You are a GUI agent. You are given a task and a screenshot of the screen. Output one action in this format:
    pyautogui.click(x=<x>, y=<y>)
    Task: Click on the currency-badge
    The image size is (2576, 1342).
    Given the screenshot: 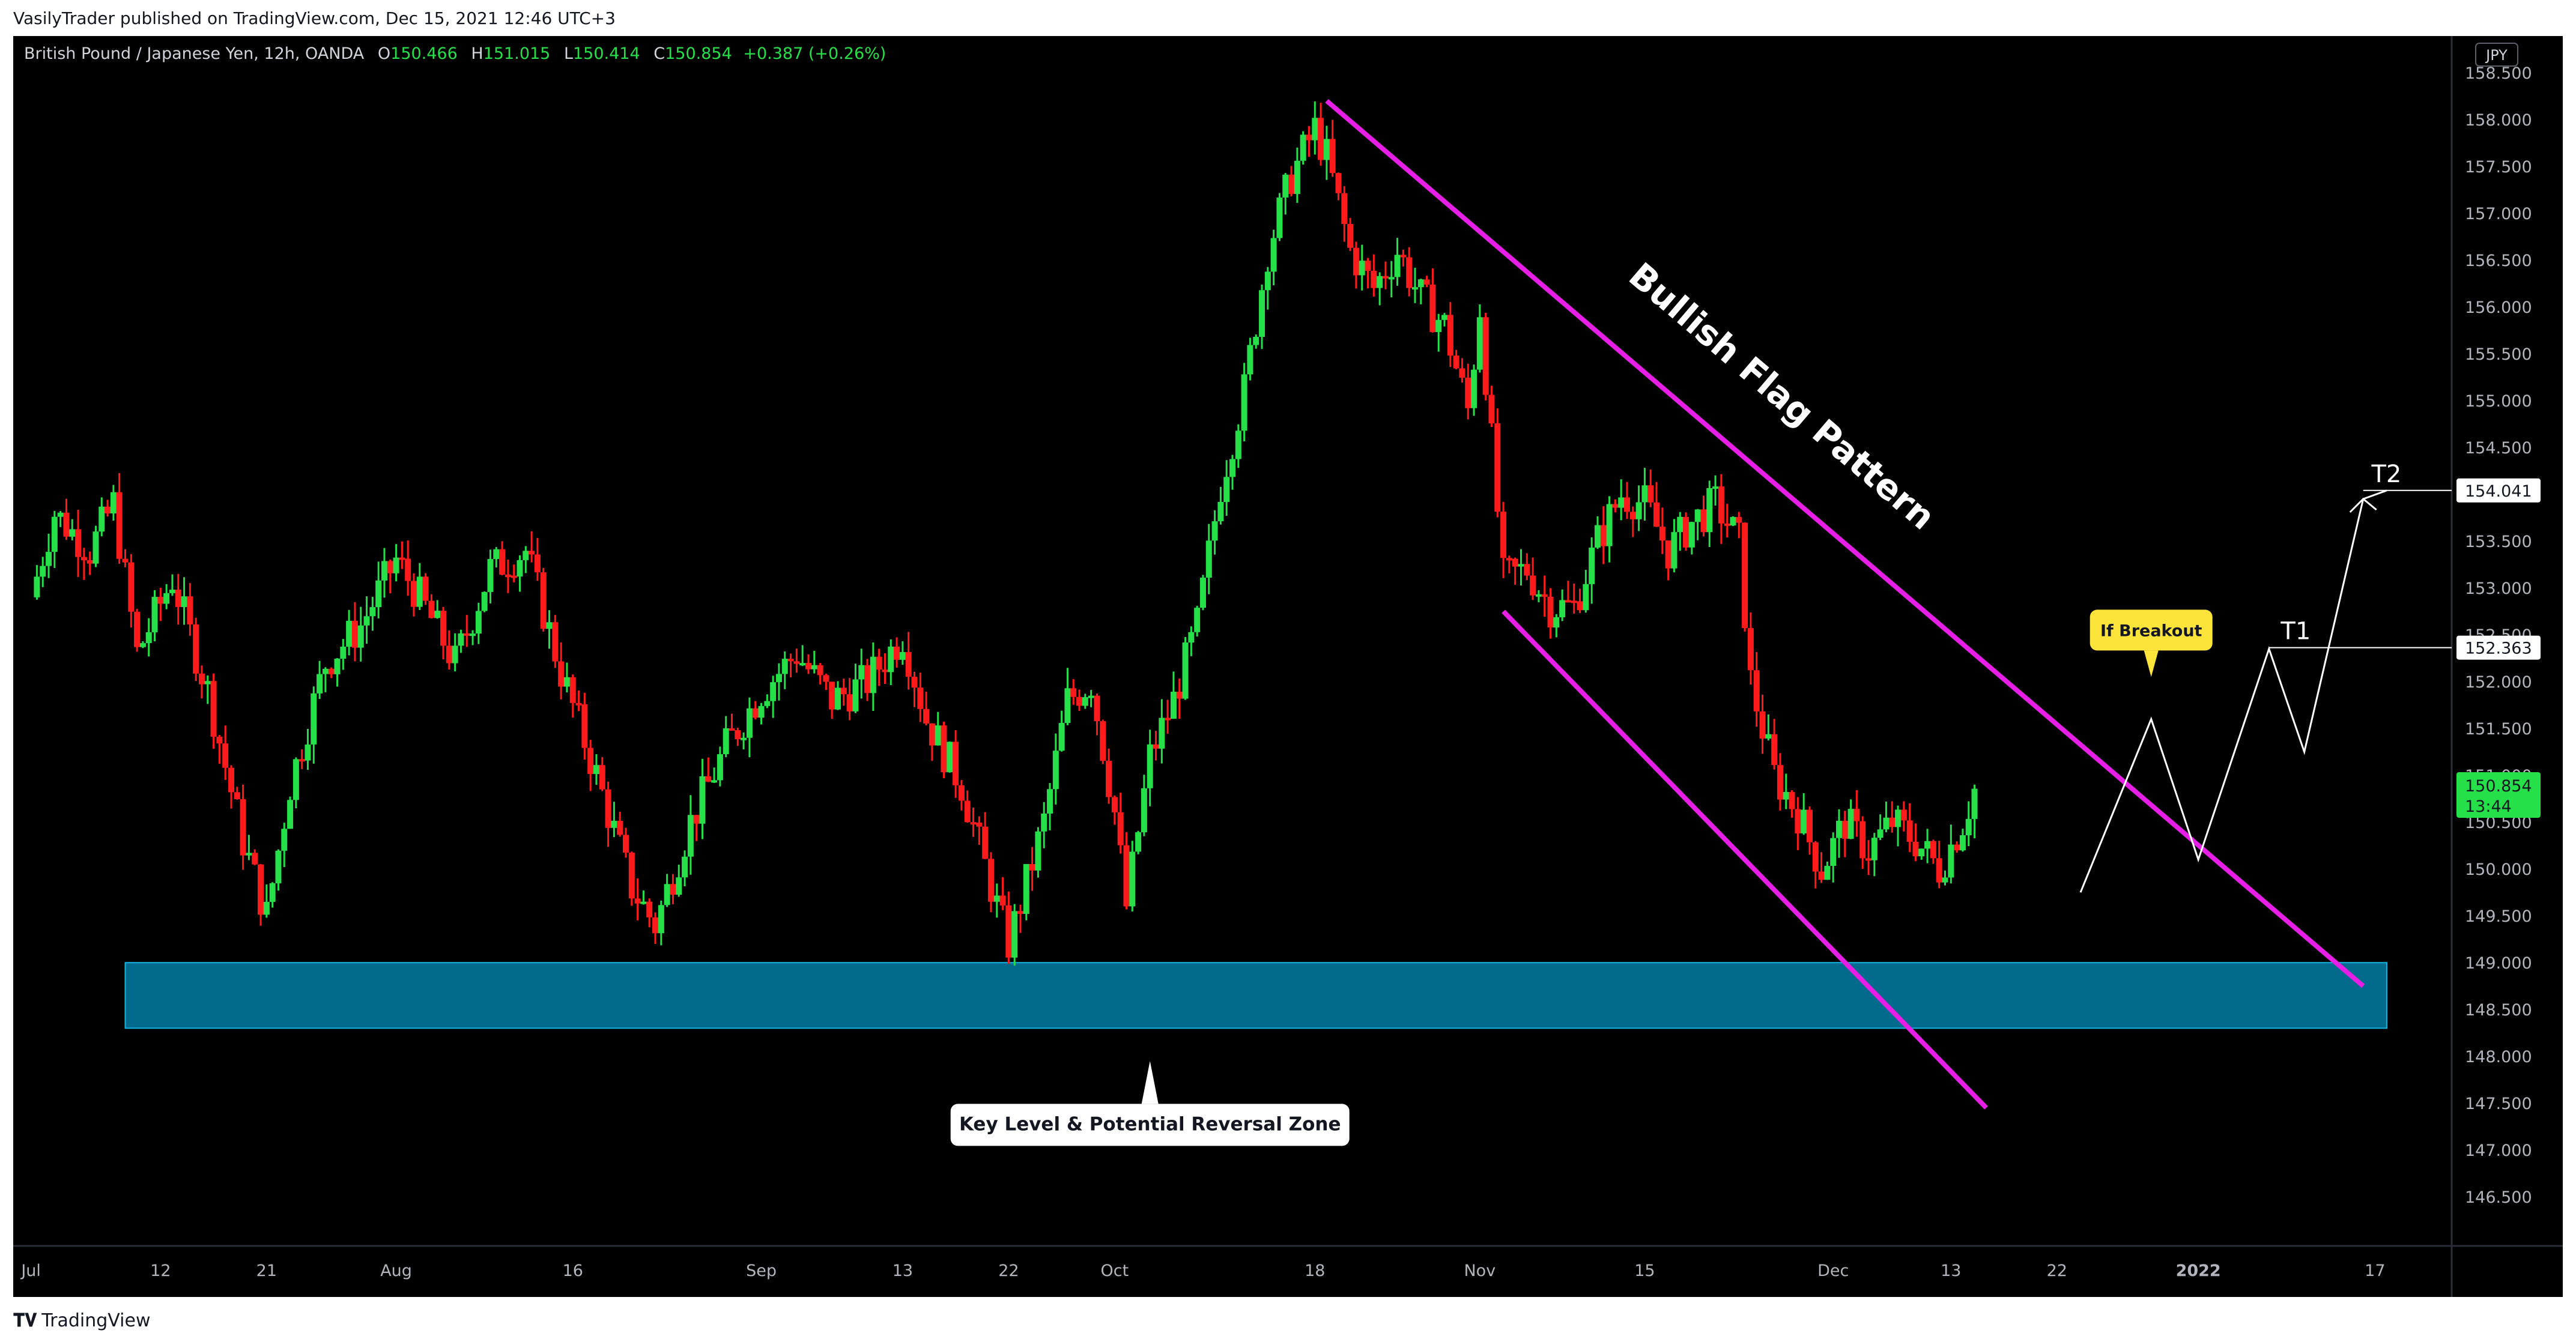 What is the action you would take?
    pyautogui.click(x=2496, y=55)
    